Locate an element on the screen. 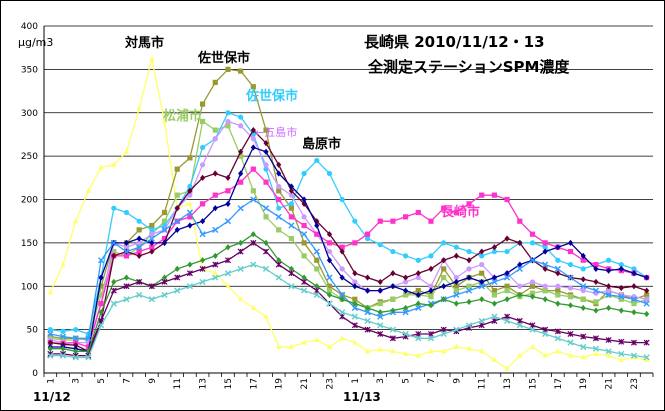 The image size is (665, 411). x-tick-label: 11 is located at coordinates (483, 383).